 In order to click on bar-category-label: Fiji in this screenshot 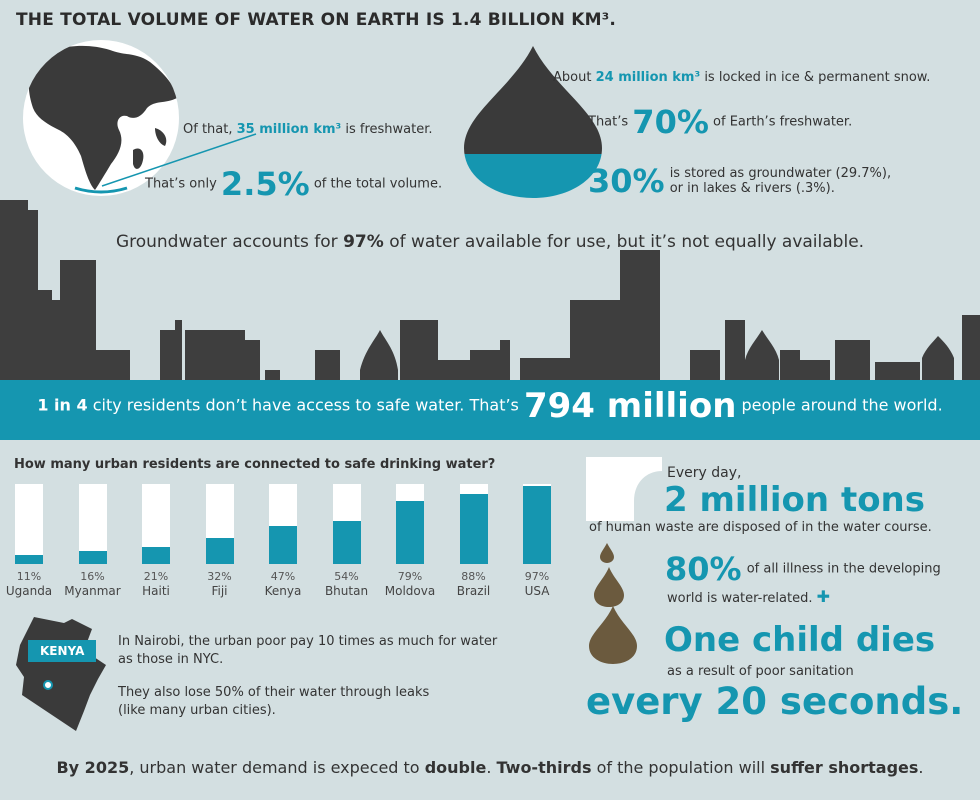, I will do `click(219, 591)`.